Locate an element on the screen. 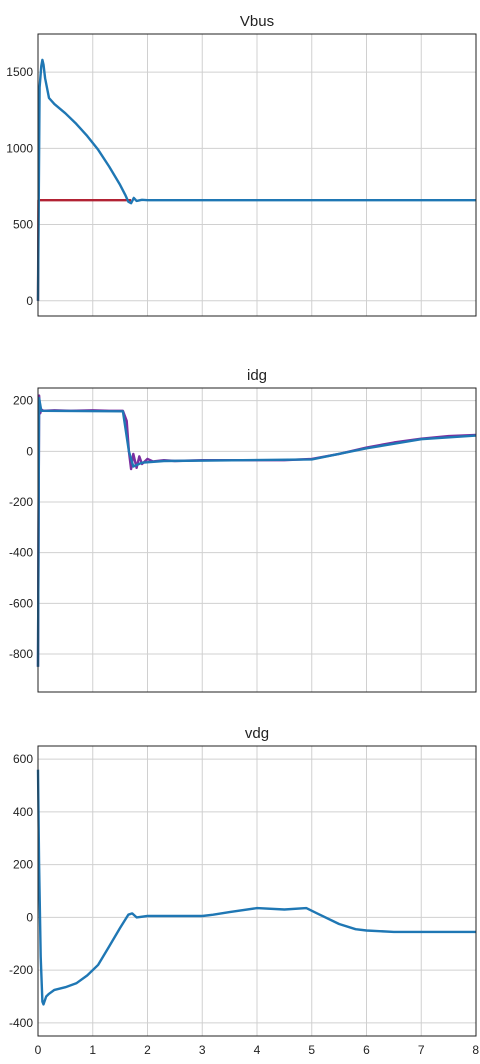 The height and width of the screenshot is (1064, 480). chart-title: Vbus is located at coordinates (257, 21).